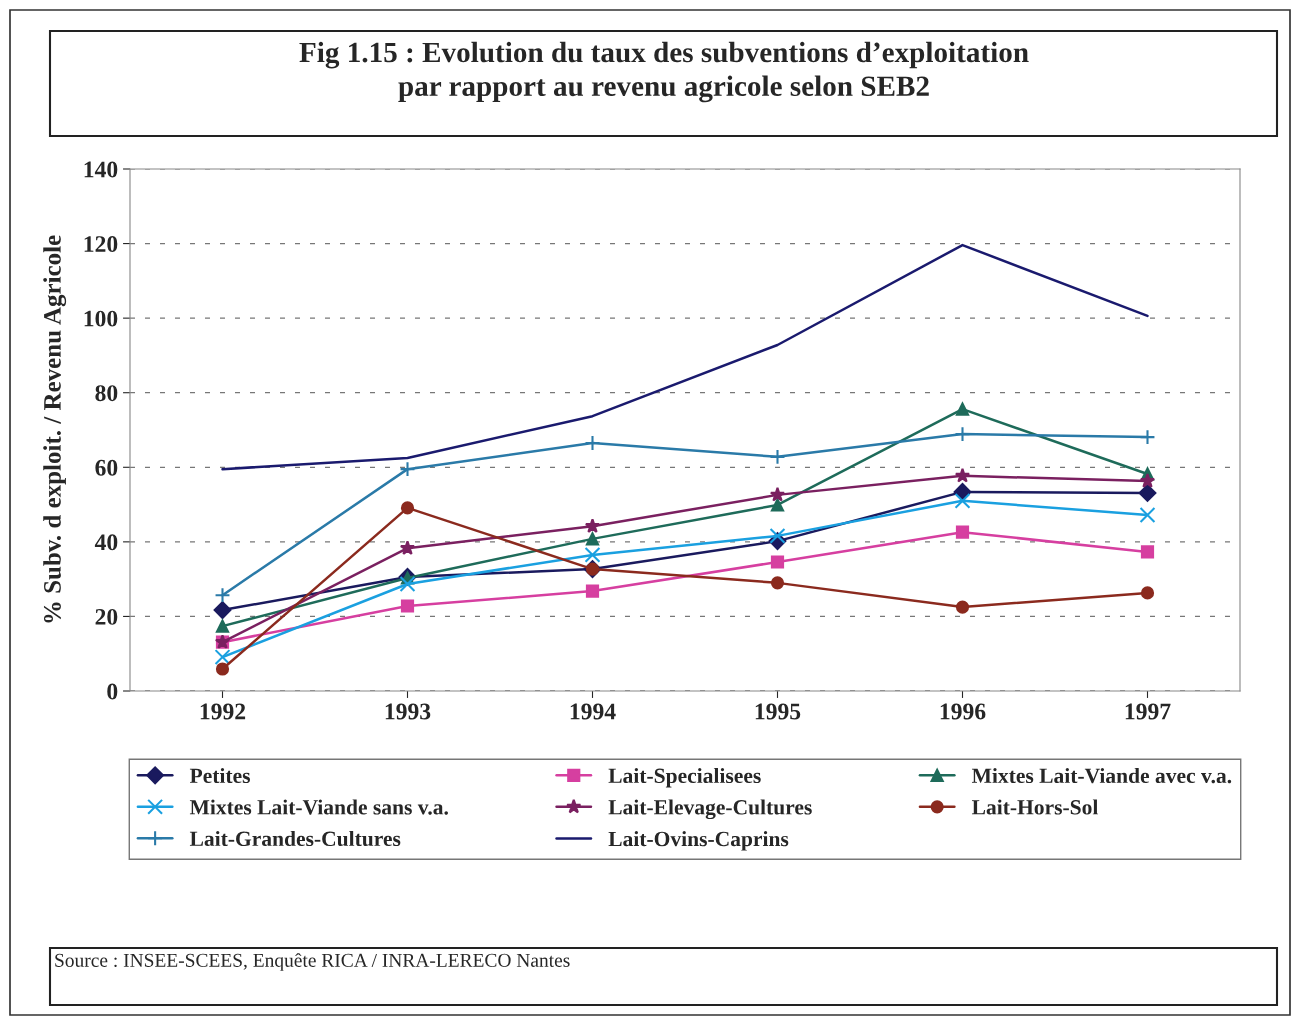  Describe the element at coordinates (101, 169) in the screenshot. I see `y-tick-label: 140` at that location.